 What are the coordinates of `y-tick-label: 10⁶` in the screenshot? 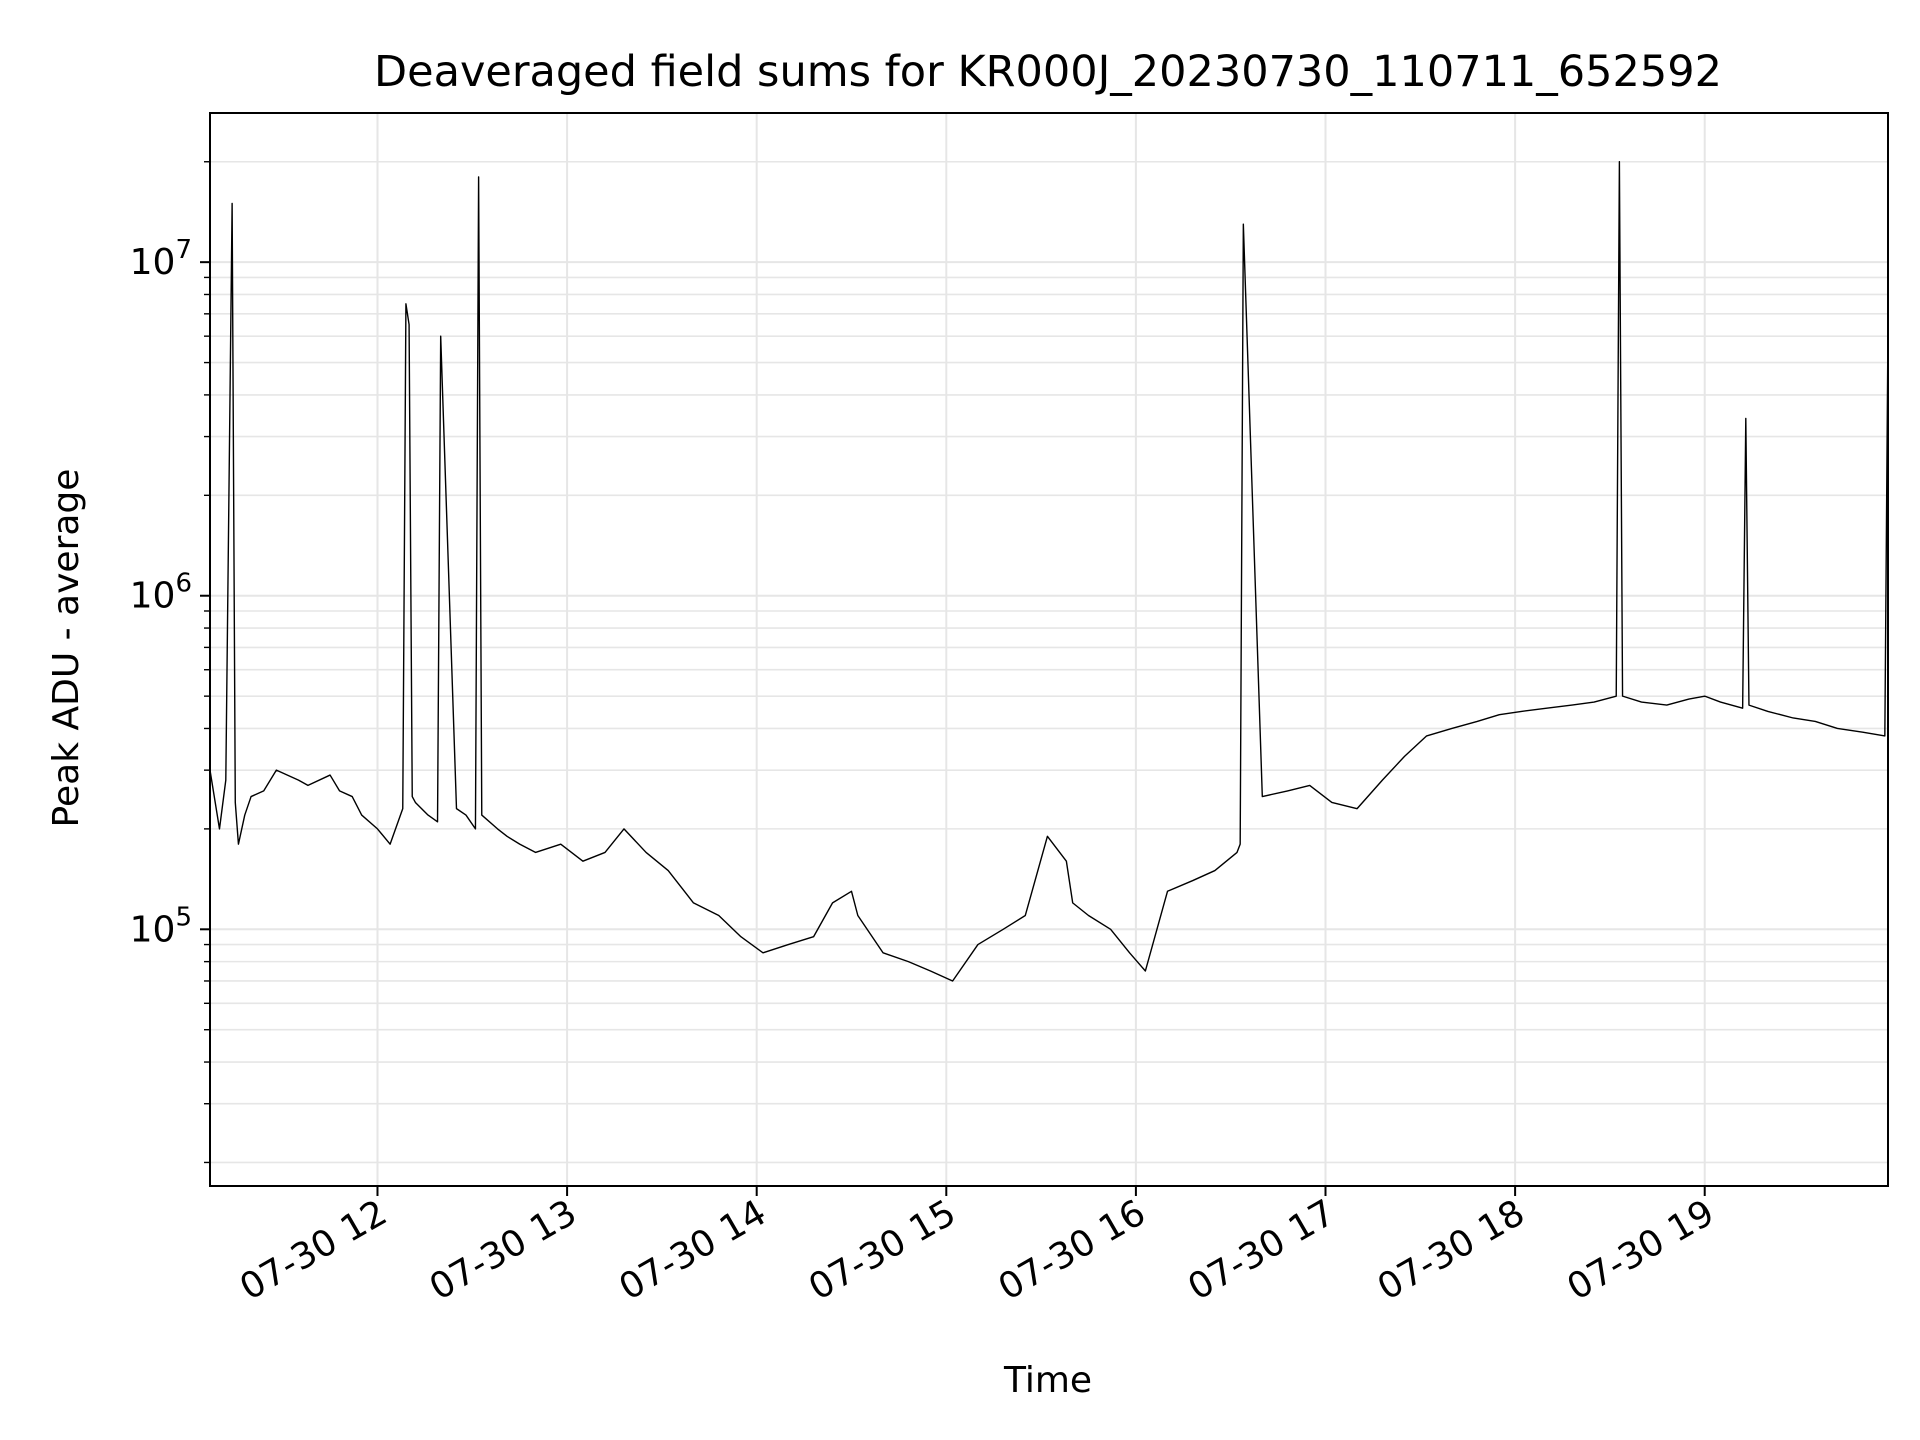 It's located at (161, 593).